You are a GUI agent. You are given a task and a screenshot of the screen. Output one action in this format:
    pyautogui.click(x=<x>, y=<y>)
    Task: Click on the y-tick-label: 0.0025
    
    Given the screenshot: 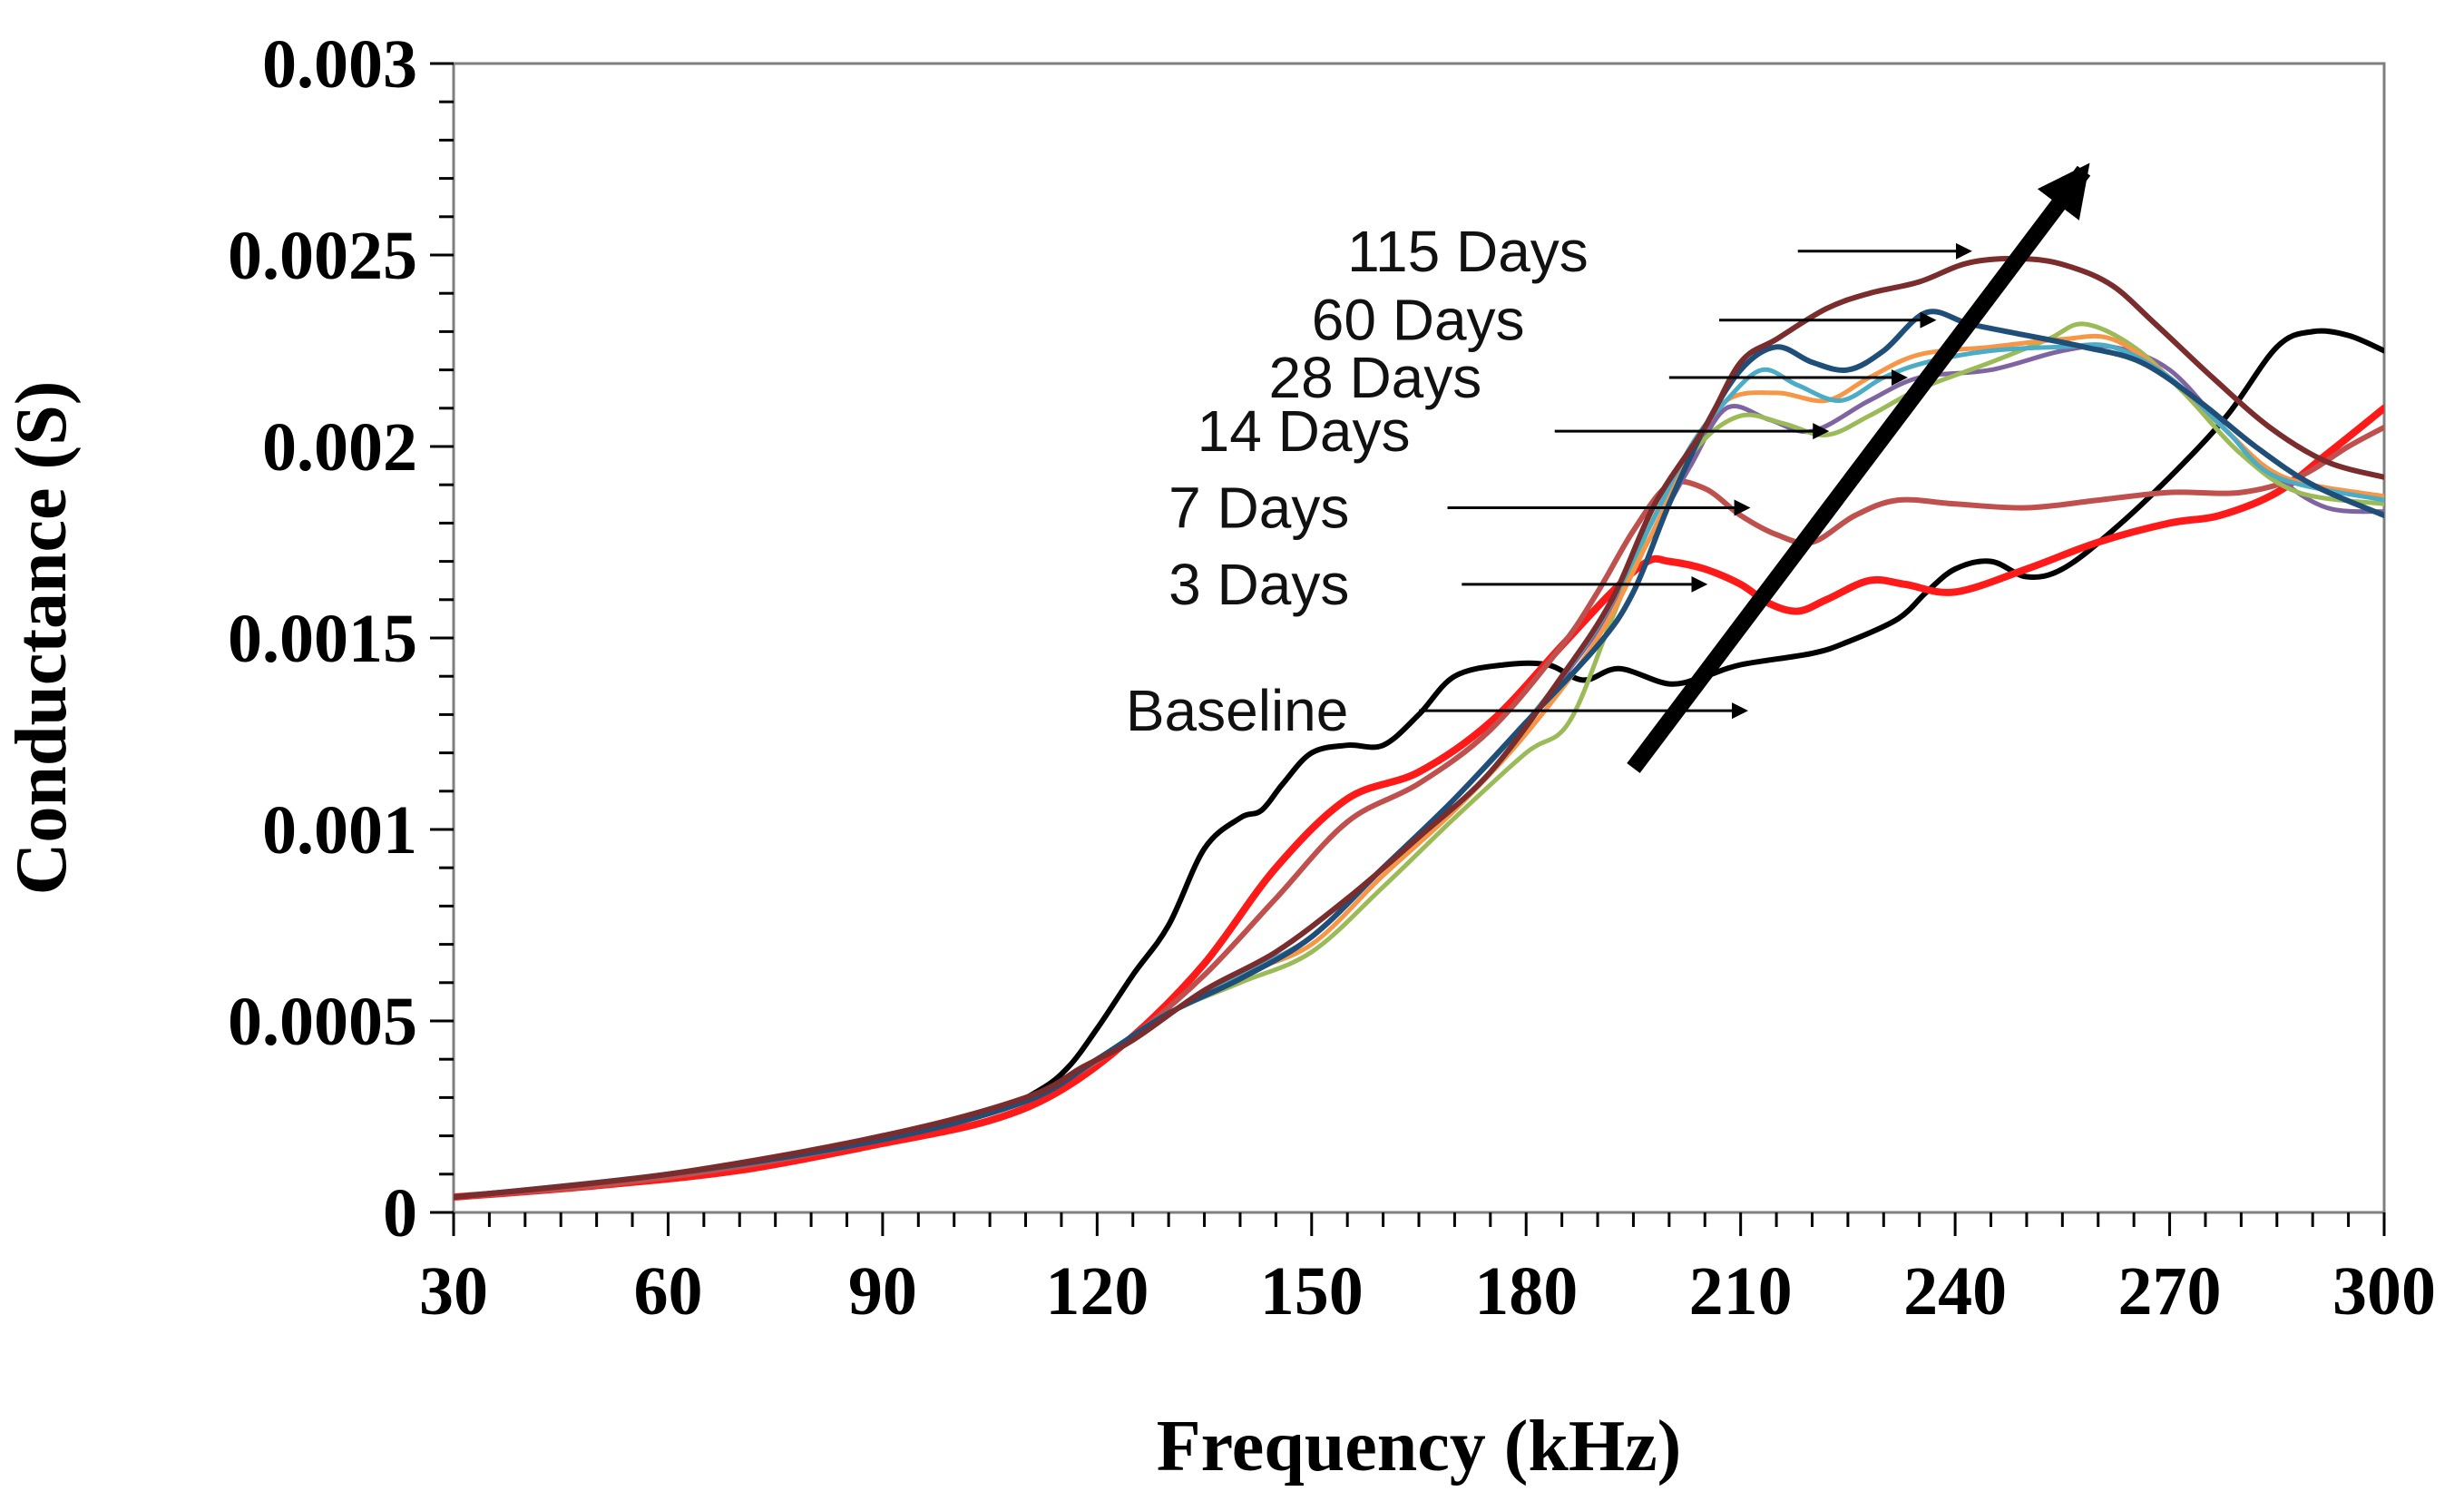 What is the action you would take?
    pyautogui.click(x=322, y=256)
    